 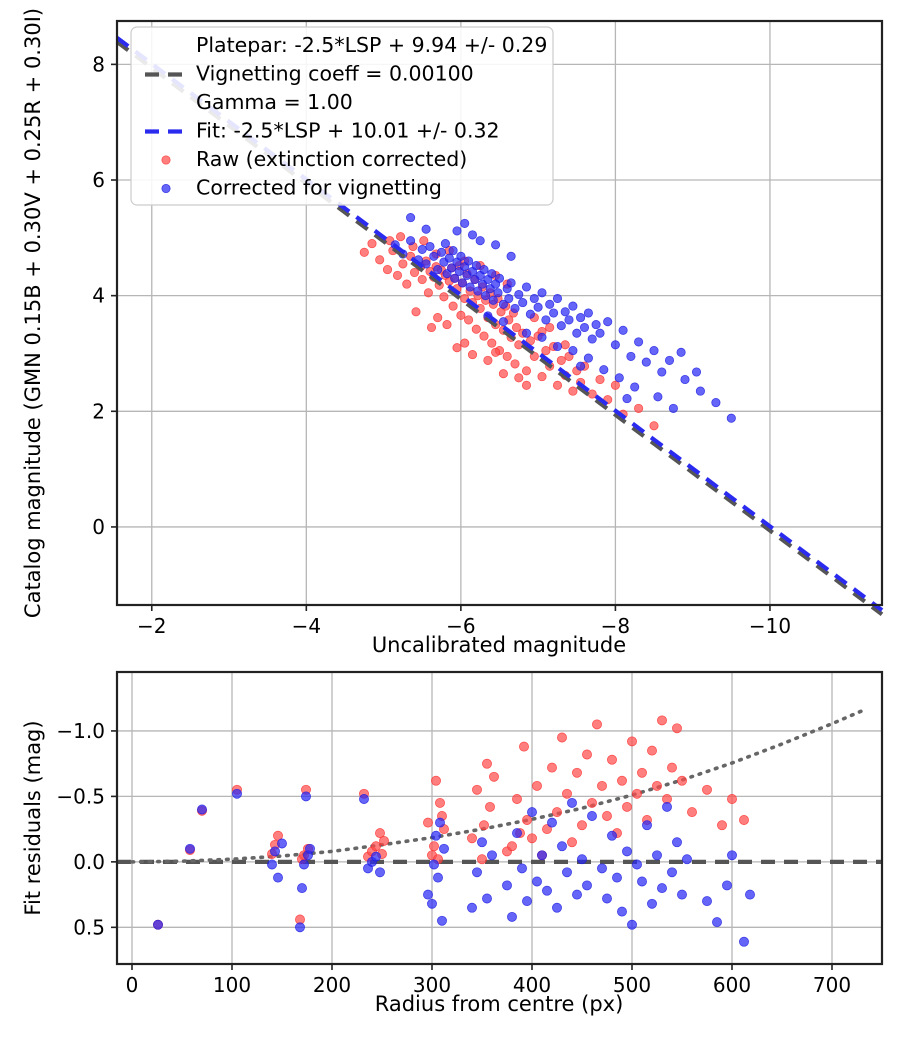 I want to click on tick-label-x: 0, so click(x=132, y=985).